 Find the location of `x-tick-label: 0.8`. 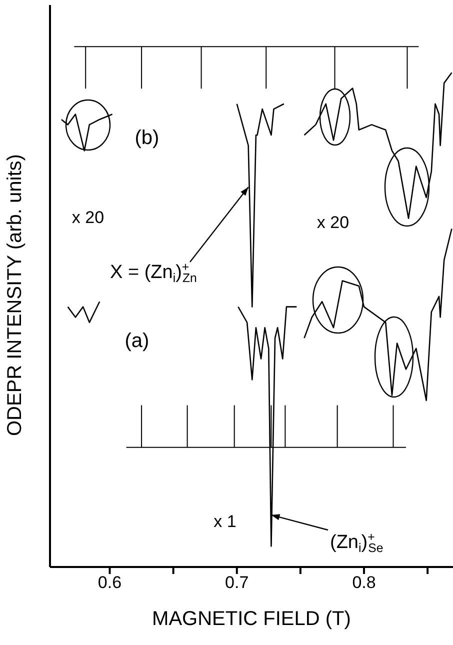

x-tick-label: 0.8 is located at coordinates (364, 582).